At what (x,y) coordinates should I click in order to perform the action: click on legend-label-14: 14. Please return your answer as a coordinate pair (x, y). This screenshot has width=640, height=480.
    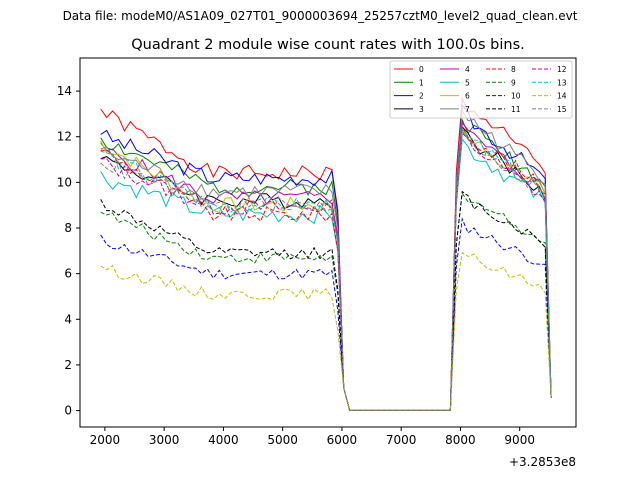
    Looking at the image, I should click on (562, 96).